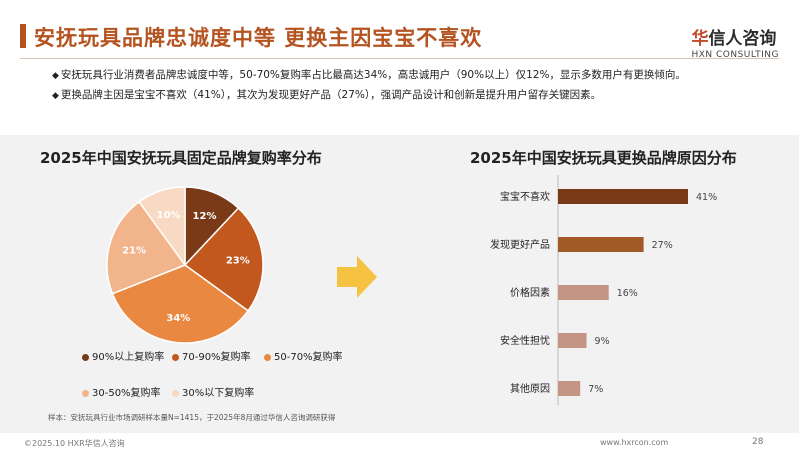  What do you see at coordinates (218, 393) in the screenshot?
I see `legend-label: 30%以下复购率` at bounding box center [218, 393].